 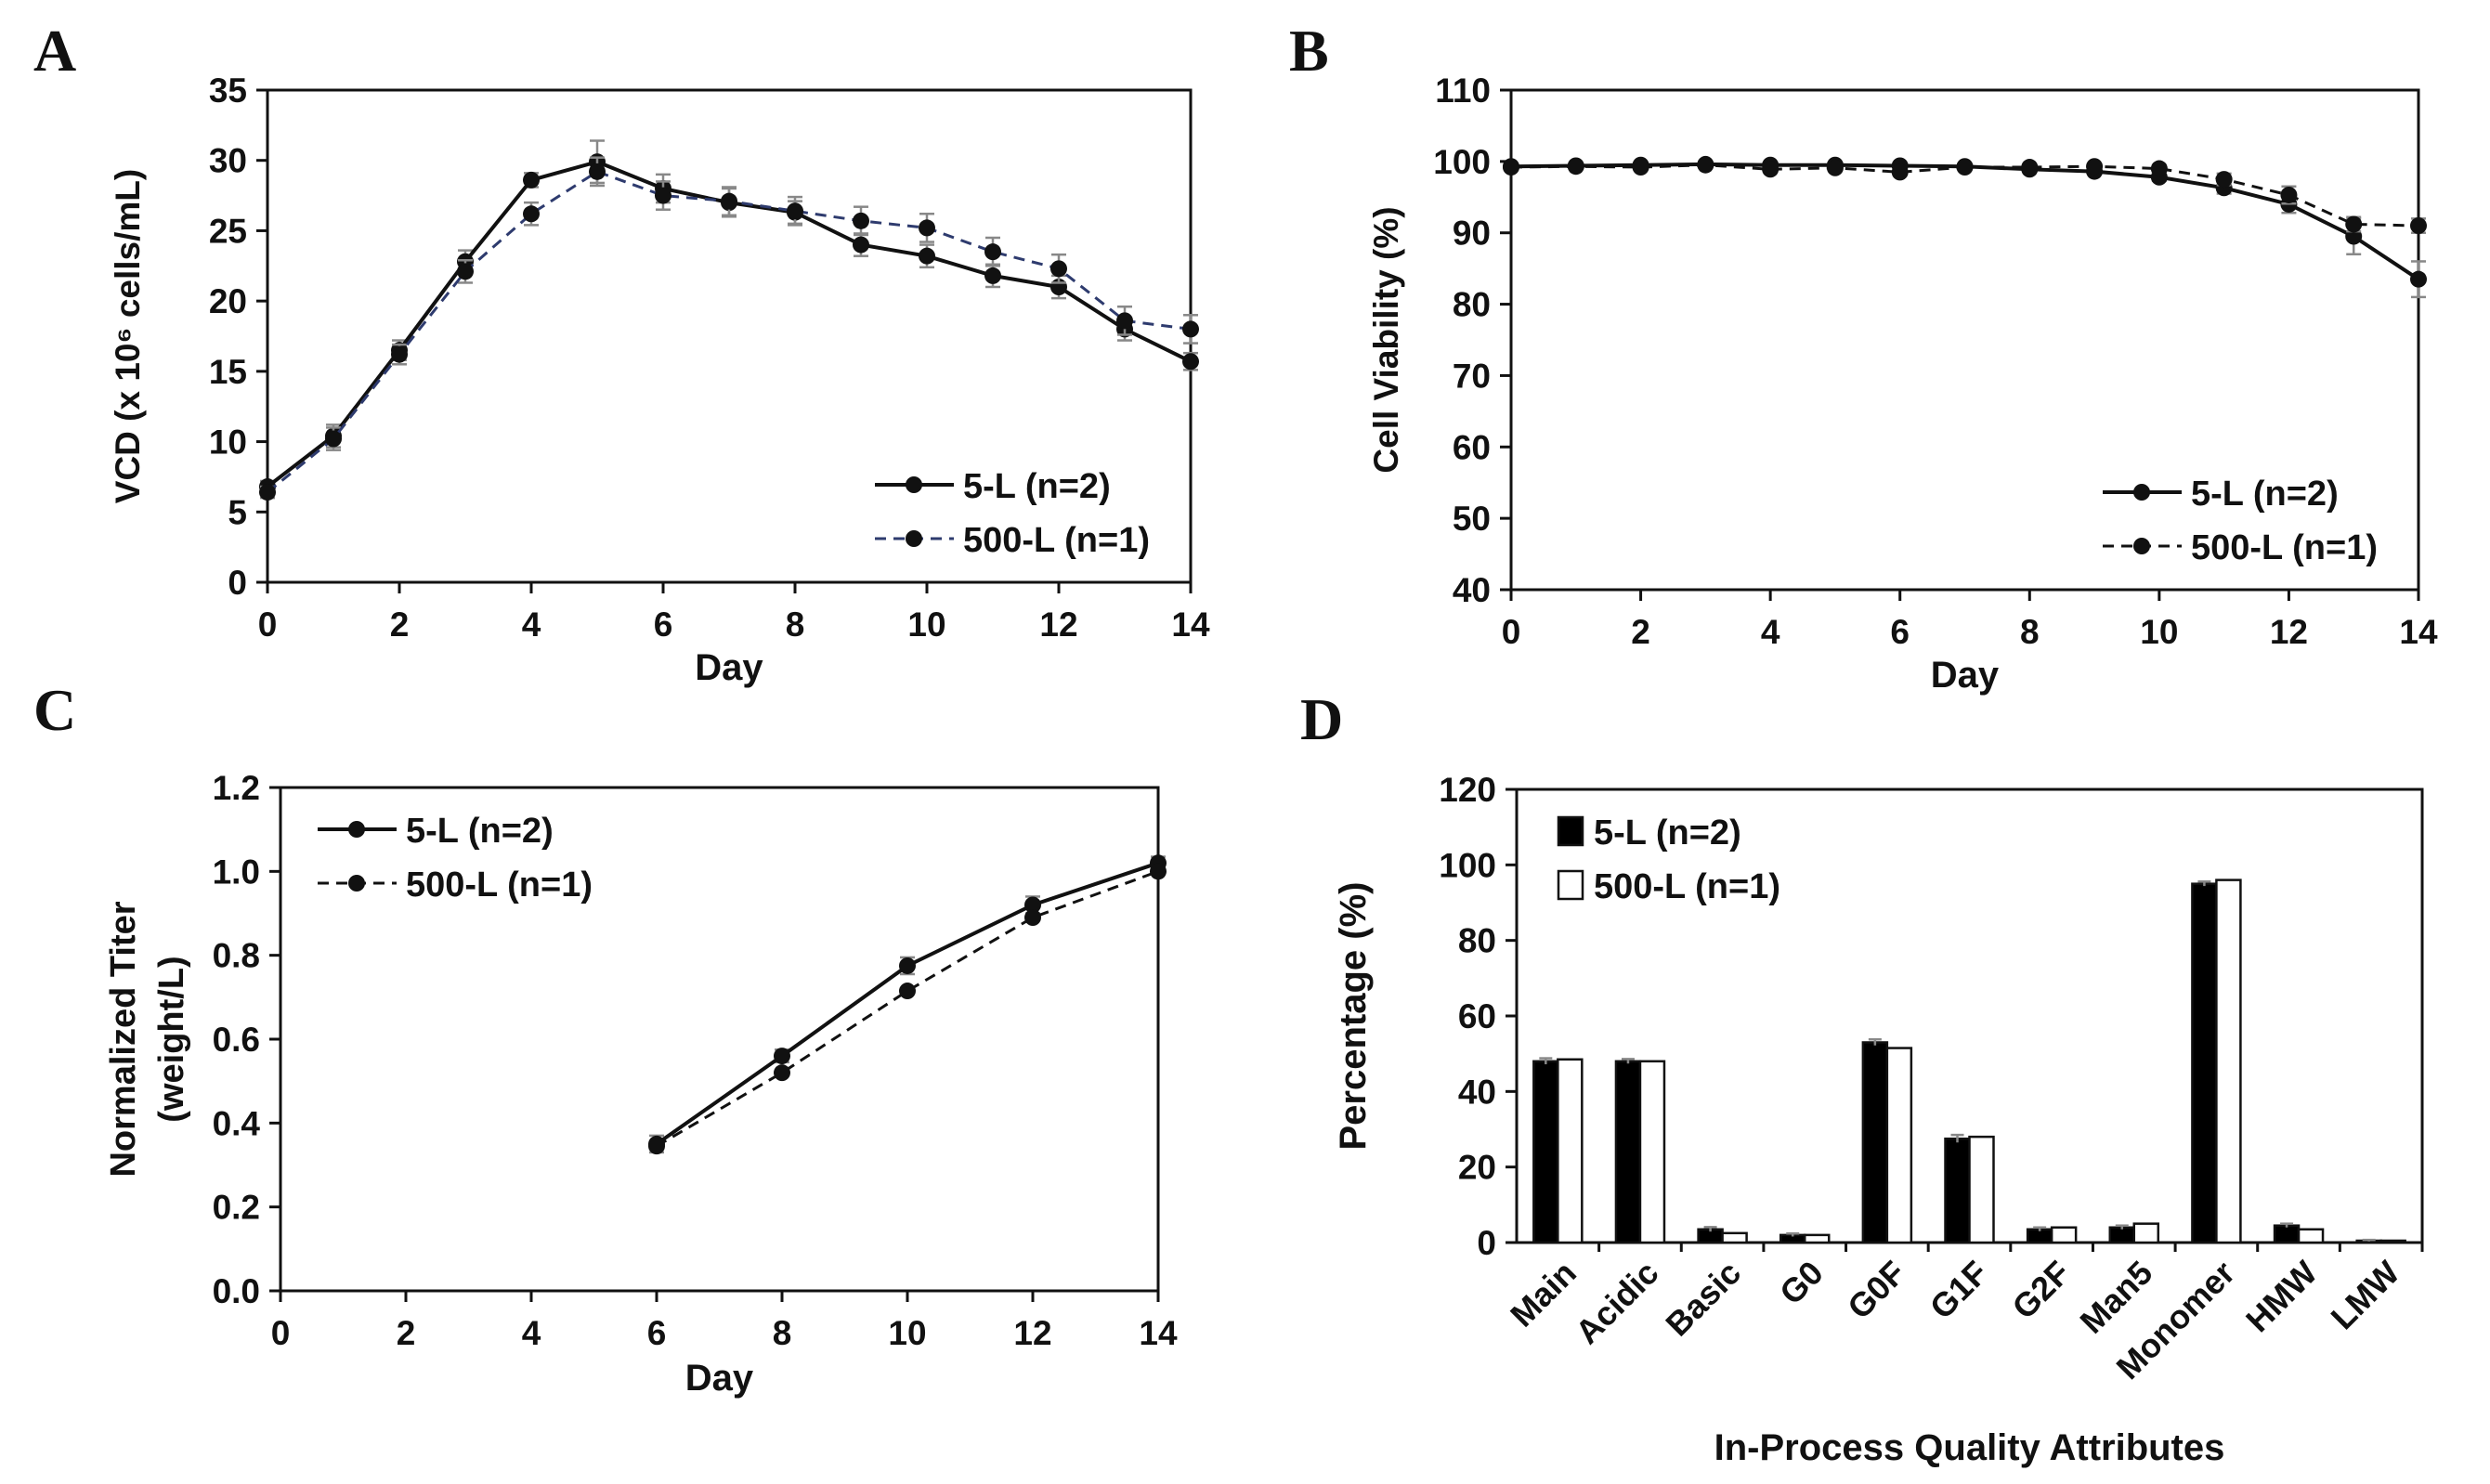 What do you see at coordinates (2365, 1295) in the screenshot?
I see `category-label: LMW` at bounding box center [2365, 1295].